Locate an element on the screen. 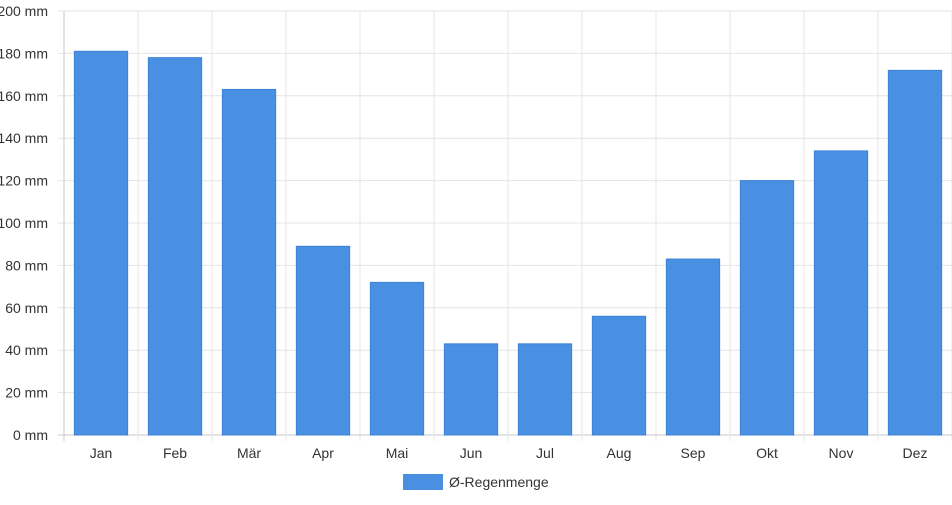 Image resolution: width=952 pixels, height=505 pixels. y-tick-label: 120 mm is located at coordinates (24, 181).